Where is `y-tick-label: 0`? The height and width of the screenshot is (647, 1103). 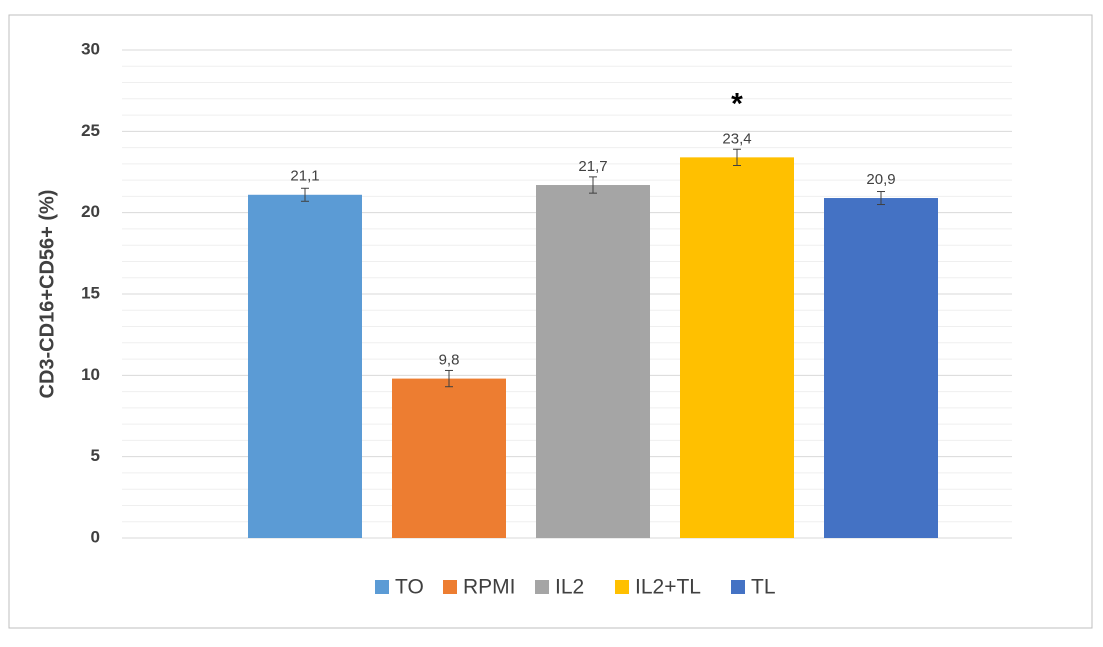 y-tick-label: 0 is located at coordinates (95, 536).